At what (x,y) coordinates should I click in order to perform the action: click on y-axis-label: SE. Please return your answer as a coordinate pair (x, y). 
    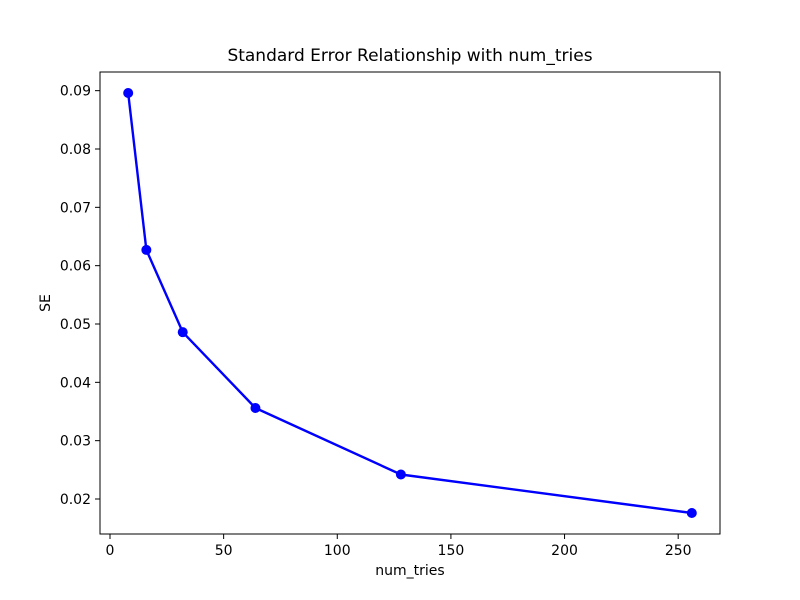
    Looking at the image, I should click on (46, 303).